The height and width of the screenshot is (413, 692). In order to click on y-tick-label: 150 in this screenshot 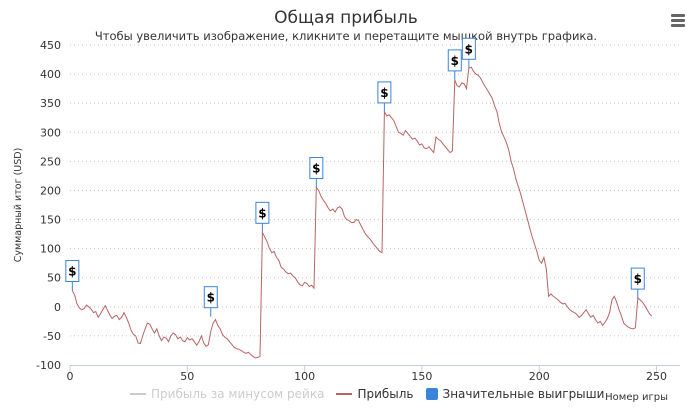, I will do `click(50, 220)`.